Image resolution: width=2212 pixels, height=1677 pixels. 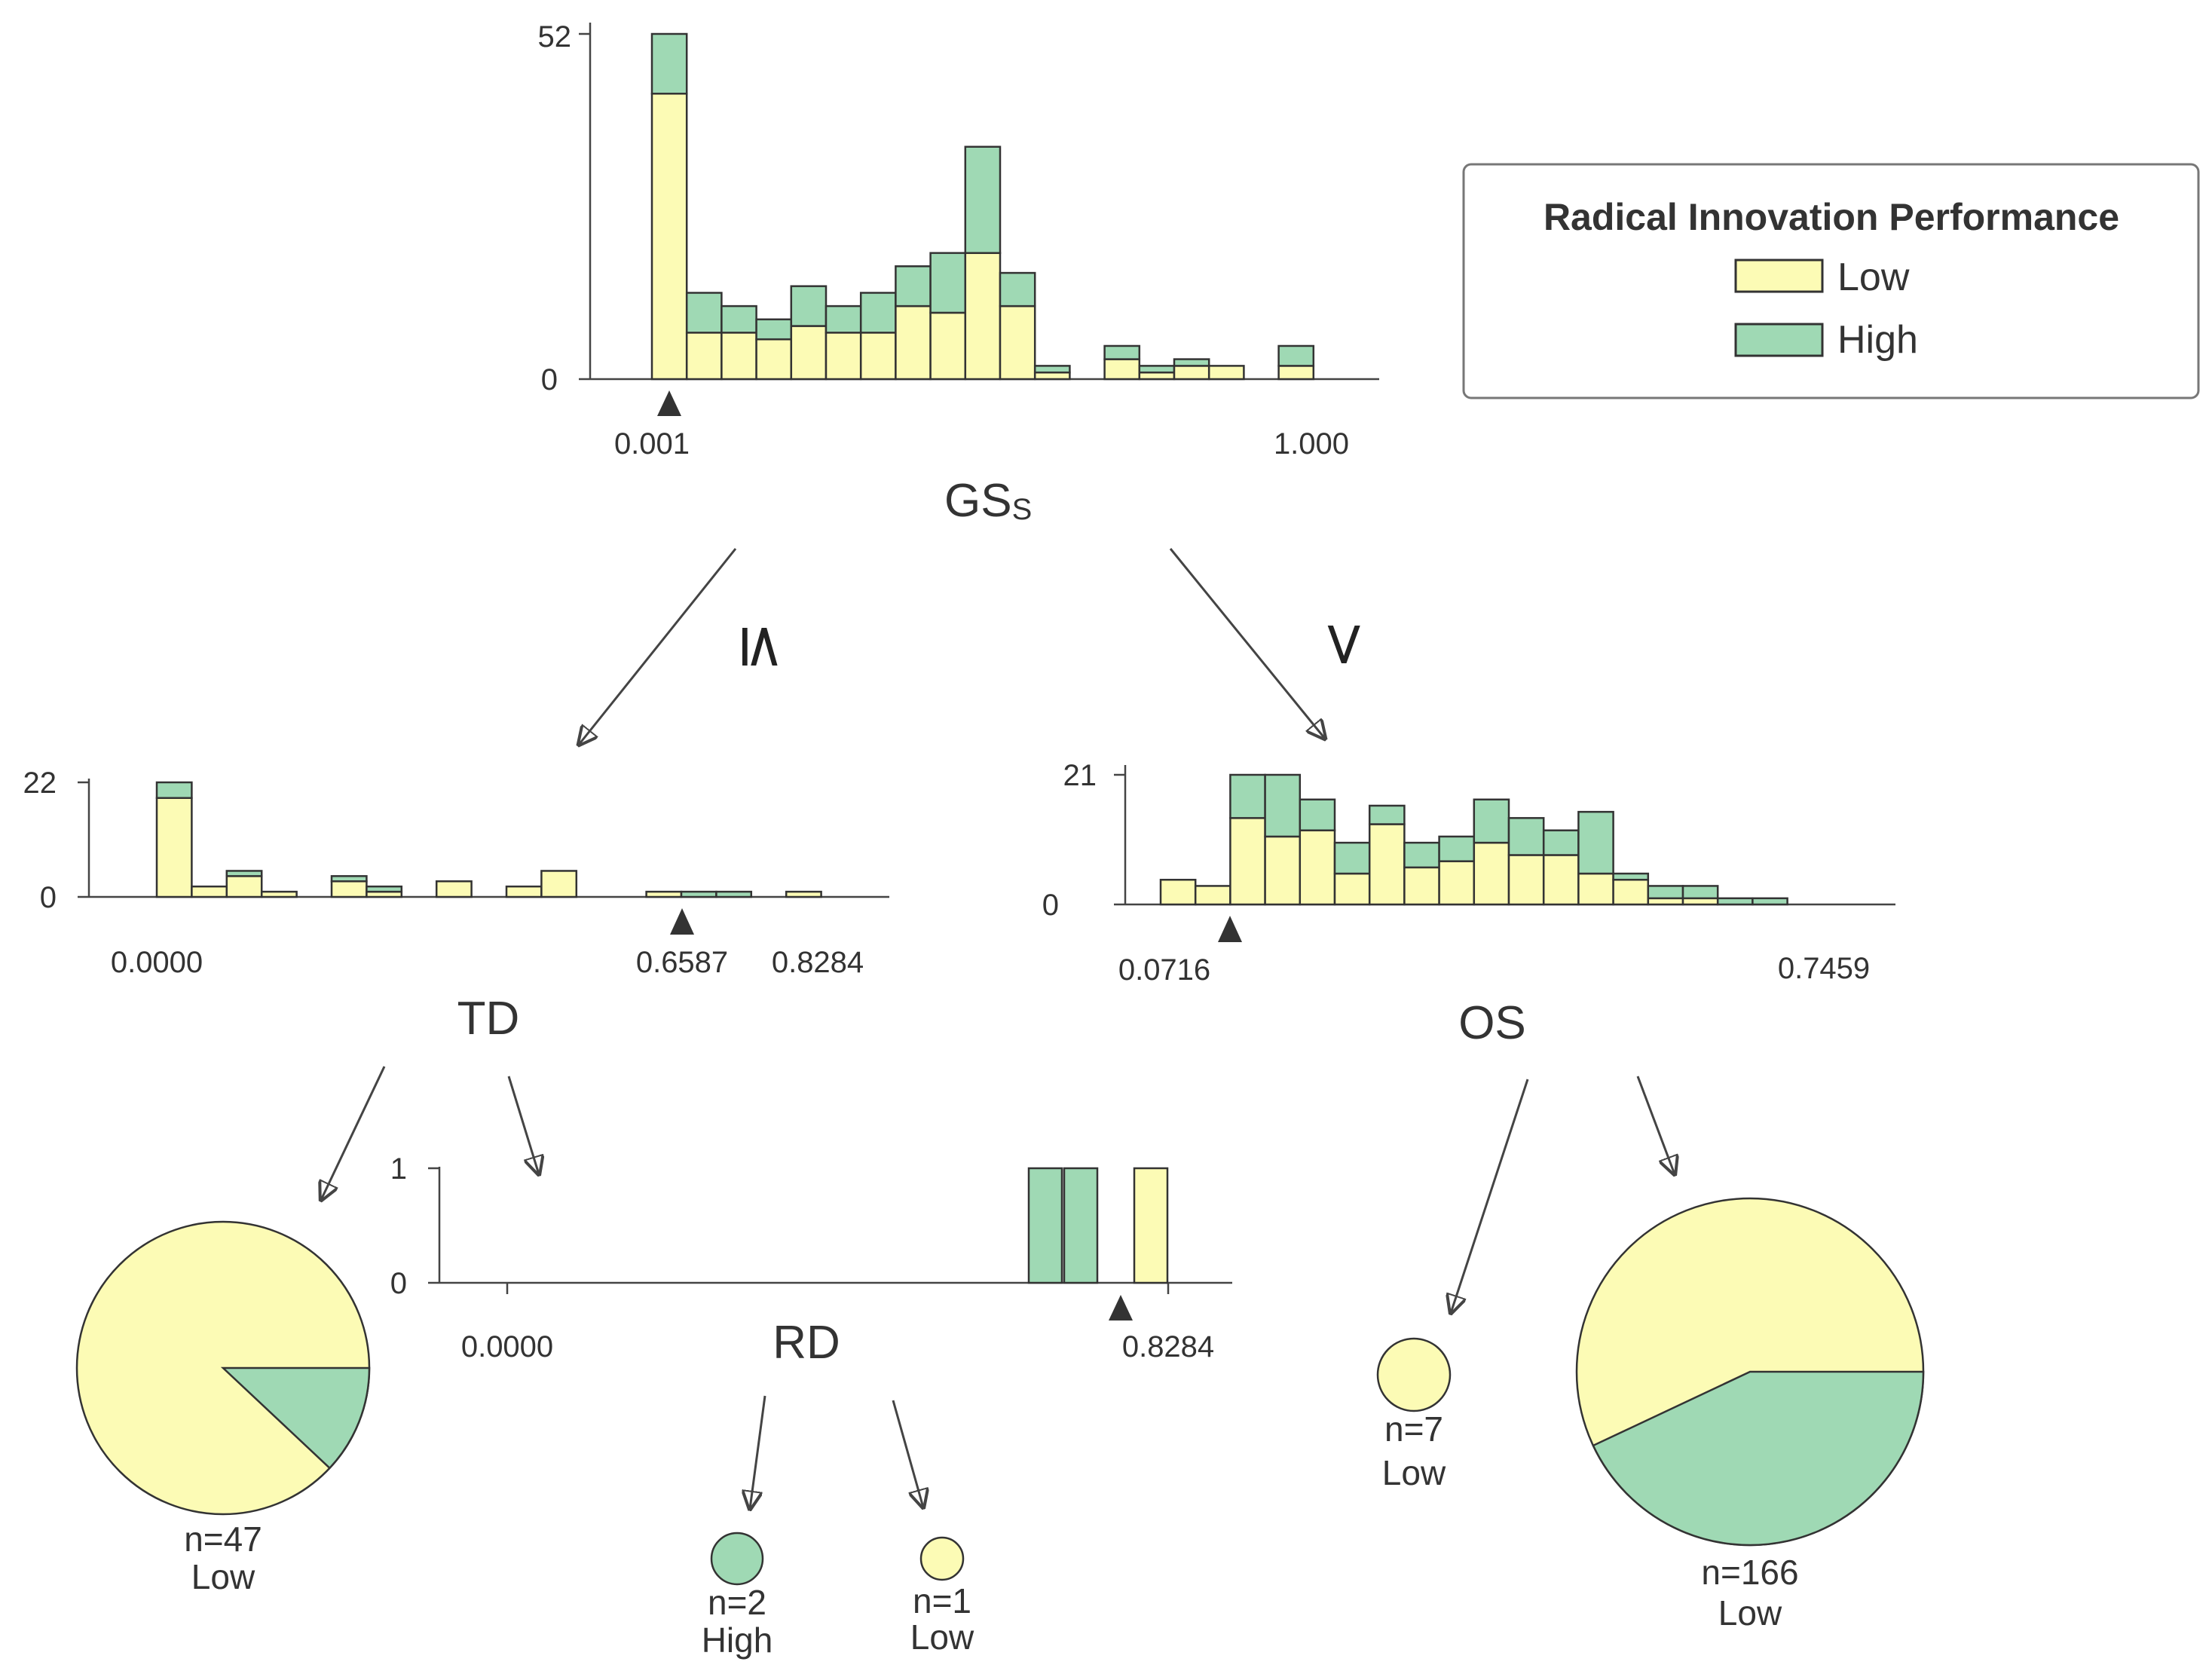 I want to click on legend-title: Radical Innovation Performance, so click(x=1832, y=217).